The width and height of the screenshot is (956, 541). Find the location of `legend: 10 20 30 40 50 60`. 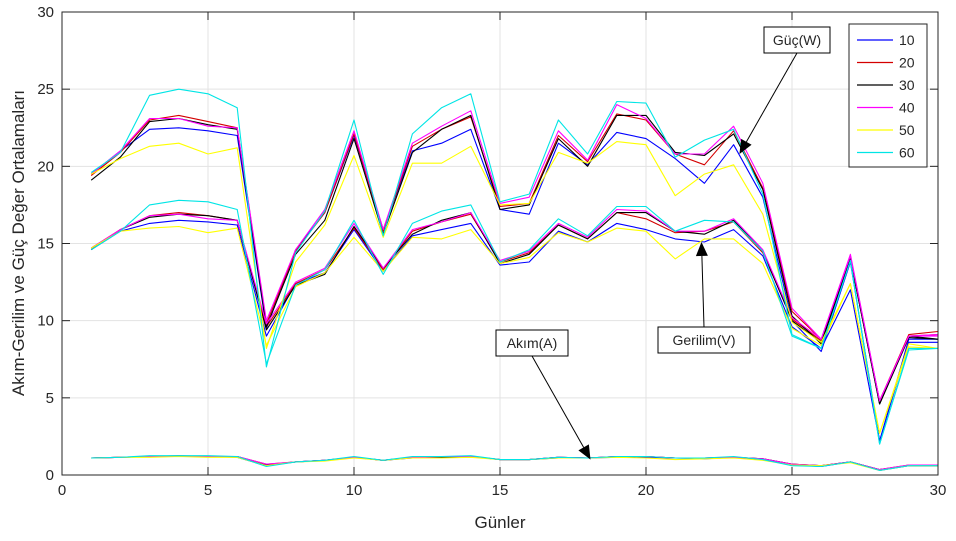

legend: 10 20 30 40 50 60 is located at coordinates (888, 95).